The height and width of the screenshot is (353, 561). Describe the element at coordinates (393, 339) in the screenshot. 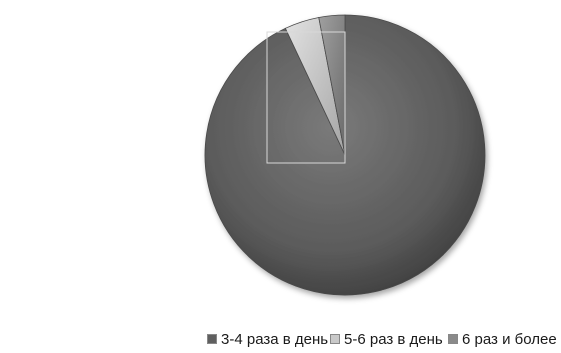

I see `legend-label: 5-6 раз в день` at that location.